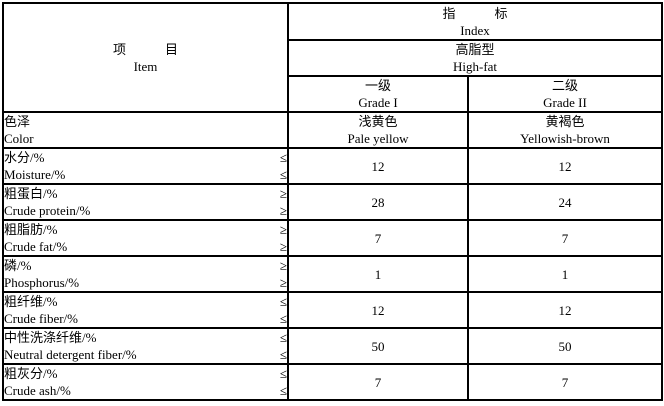 The width and height of the screenshot is (664, 406). Describe the element at coordinates (31, 301) in the screenshot. I see `row-label-zh: 粗纤维/%` at that location.